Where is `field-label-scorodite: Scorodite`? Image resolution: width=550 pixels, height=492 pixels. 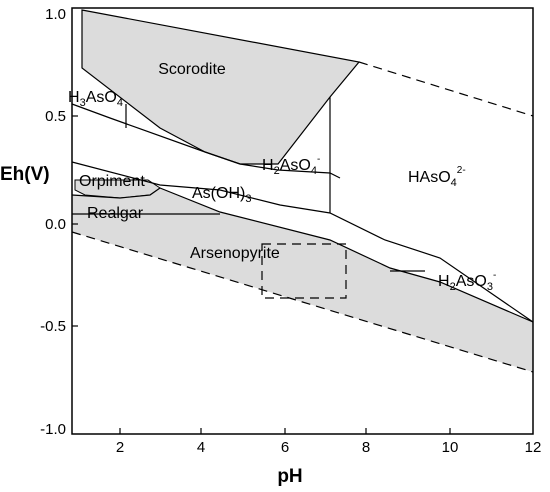 field-label-scorodite: Scorodite is located at coordinates (192, 69).